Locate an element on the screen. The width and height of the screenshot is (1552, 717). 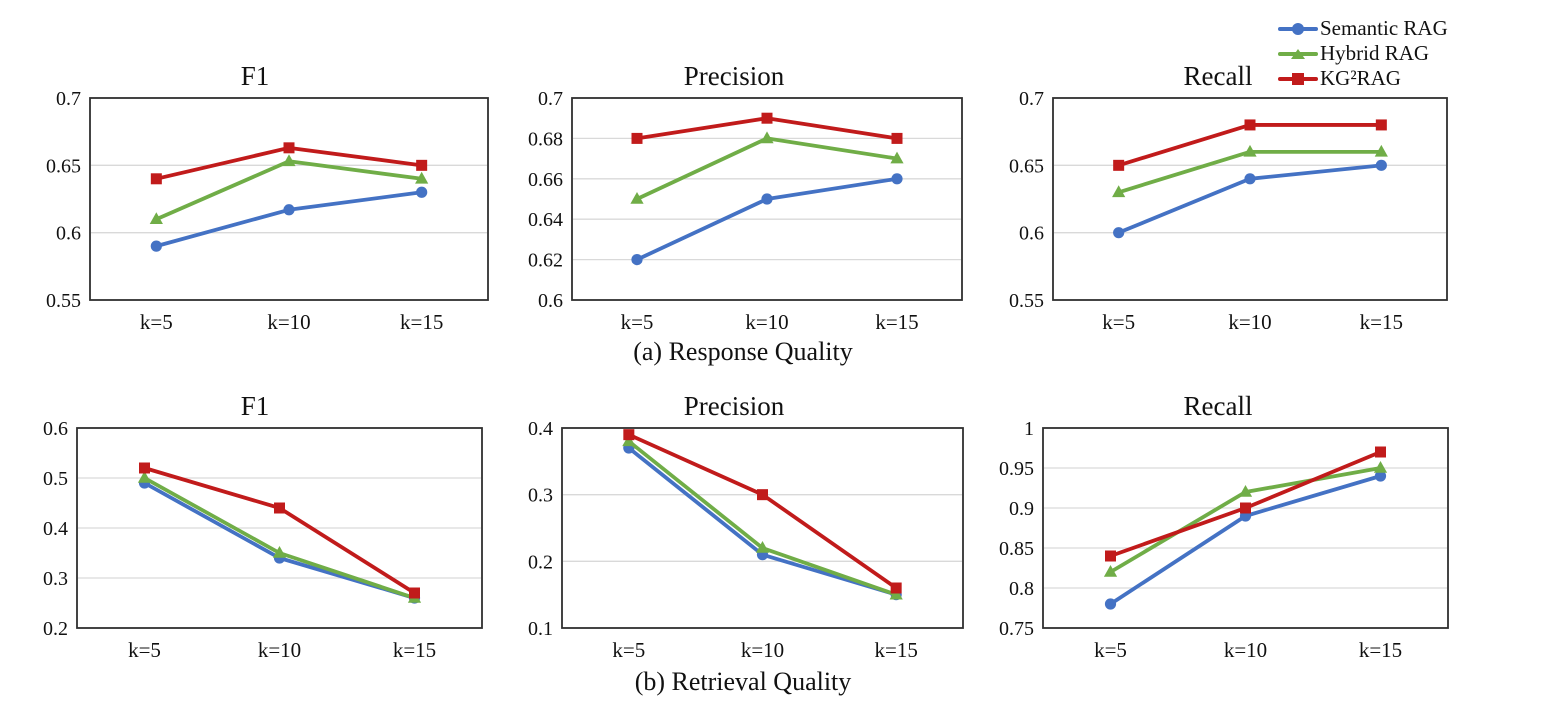
legend-item-semantic-rag: Semantic RAG is located at coordinates (1363, 28).